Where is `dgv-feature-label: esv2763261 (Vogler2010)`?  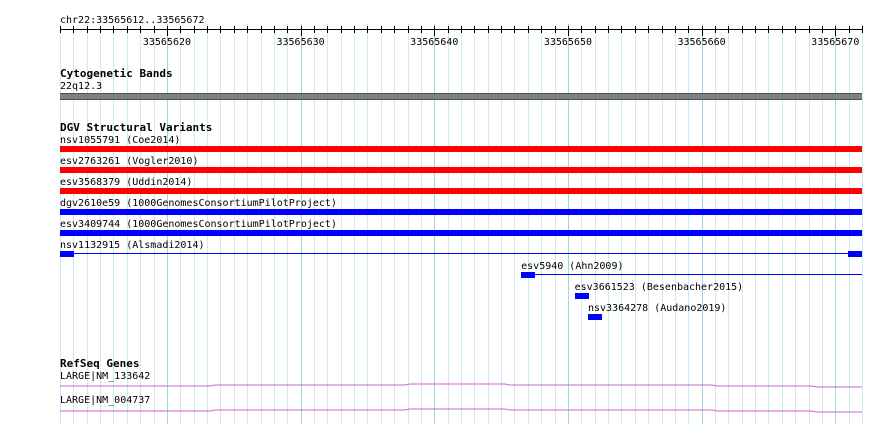 dgv-feature-label: esv2763261 (Vogler2010) is located at coordinates (129, 161).